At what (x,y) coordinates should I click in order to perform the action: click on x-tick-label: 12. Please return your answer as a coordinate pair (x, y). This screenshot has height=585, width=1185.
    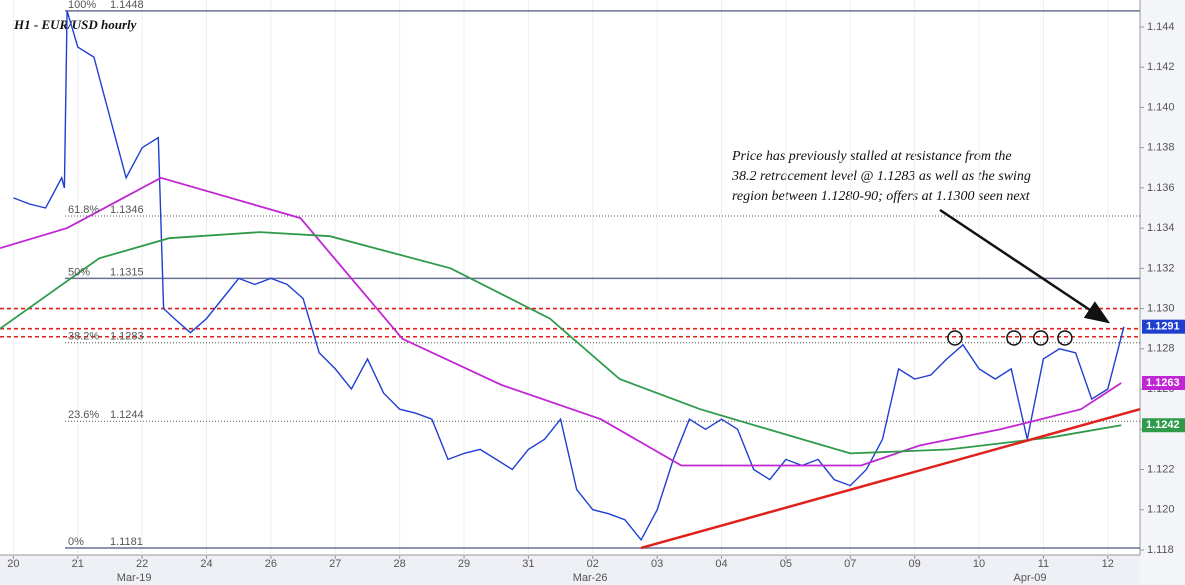
    Looking at the image, I should click on (1108, 564).